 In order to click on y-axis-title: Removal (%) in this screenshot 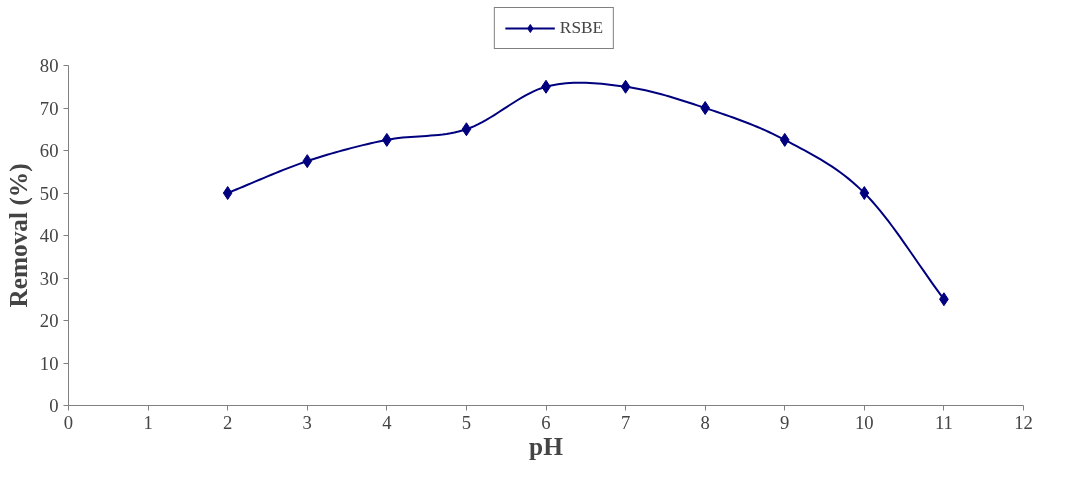, I will do `click(18, 235)`.